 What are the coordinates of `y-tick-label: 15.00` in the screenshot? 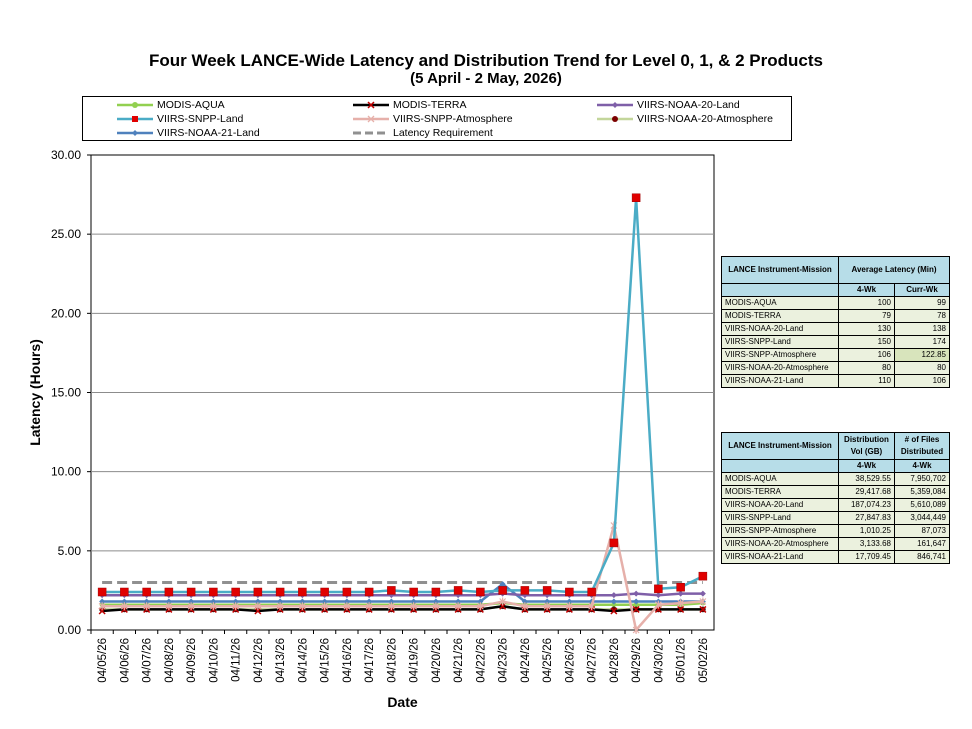 It's located at (66, 393).